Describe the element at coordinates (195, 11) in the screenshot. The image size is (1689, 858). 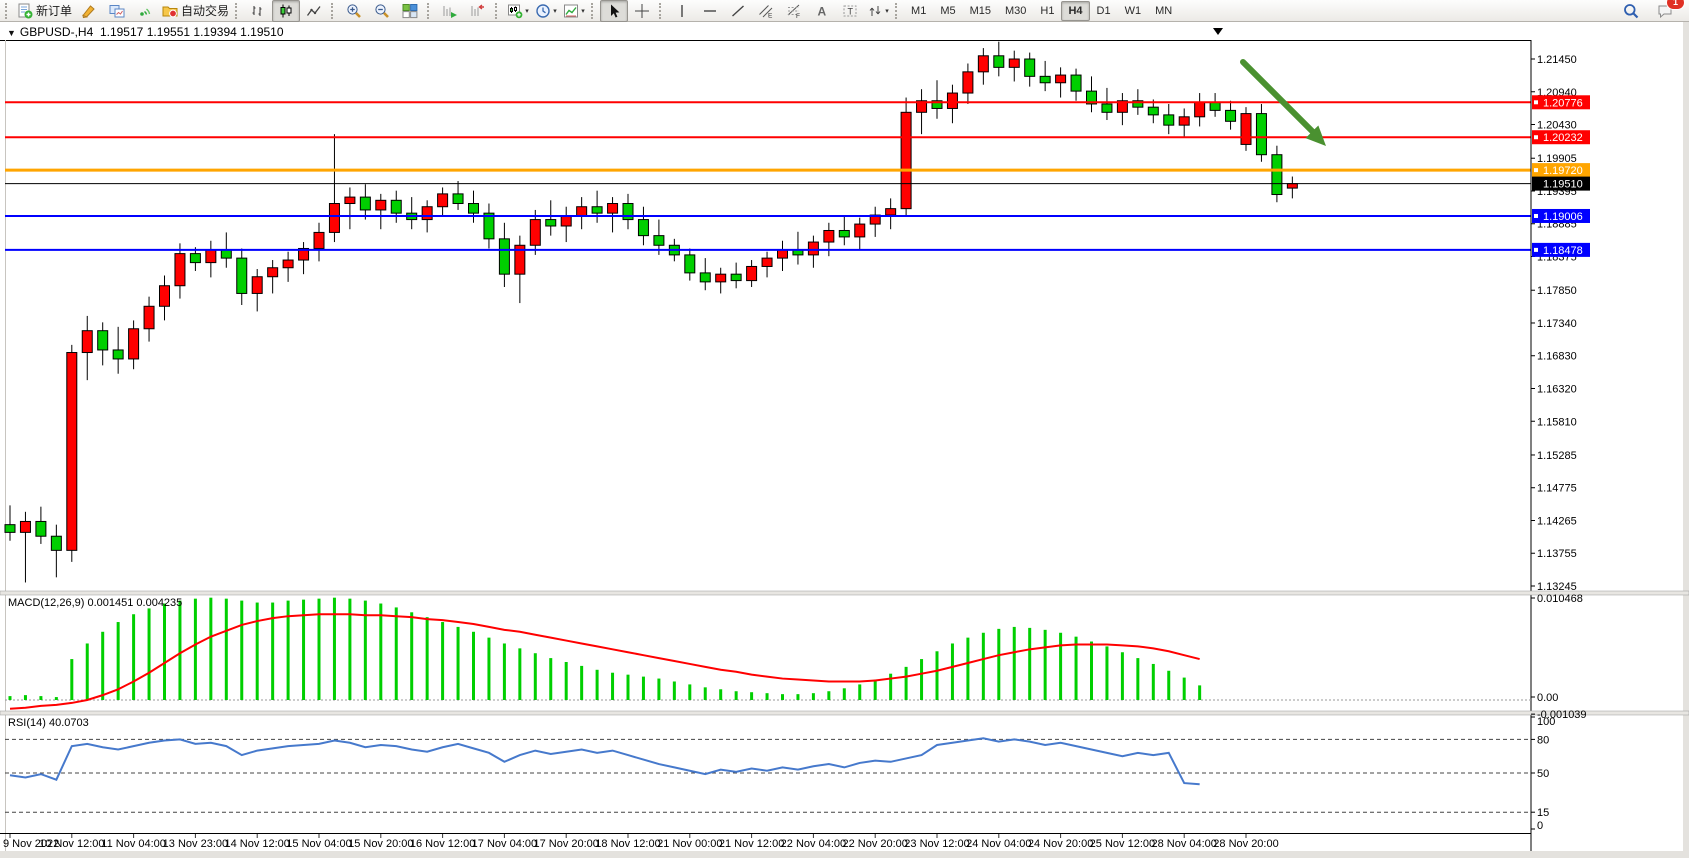
I see `autotrading-button: 自动交易` at that location.